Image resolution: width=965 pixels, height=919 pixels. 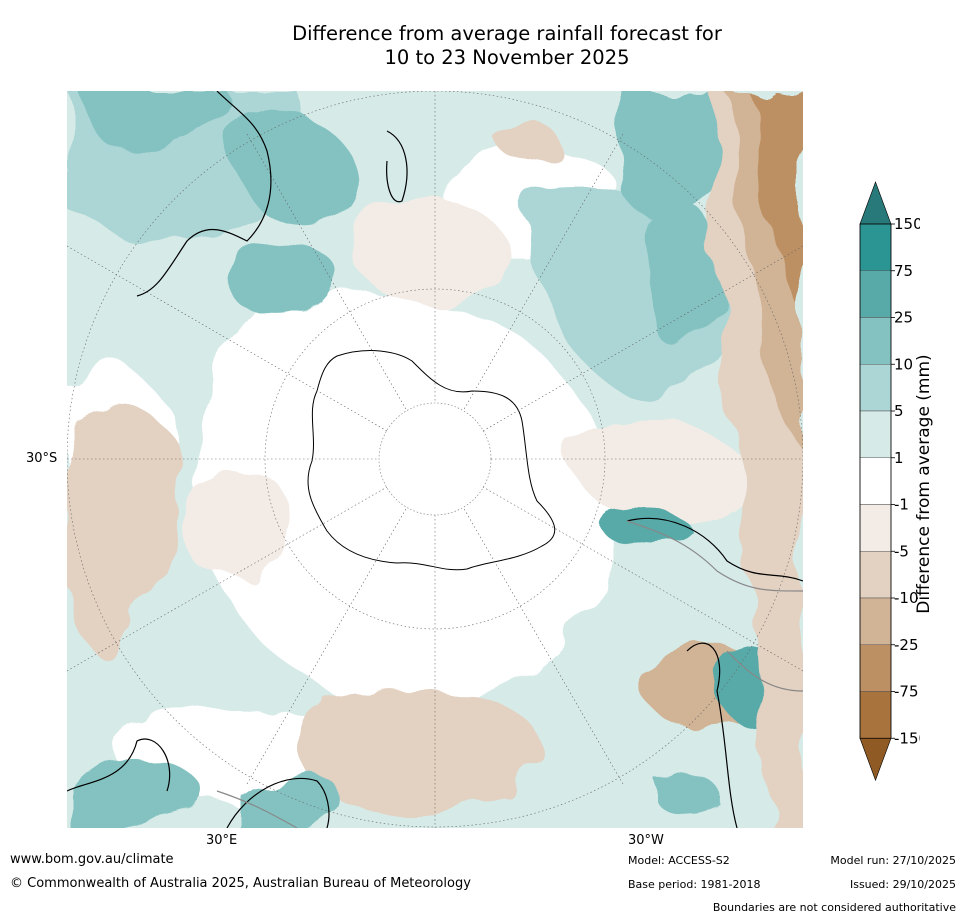 I want to click on colorbar-tick-label: -1, so click(x=901, y=505).